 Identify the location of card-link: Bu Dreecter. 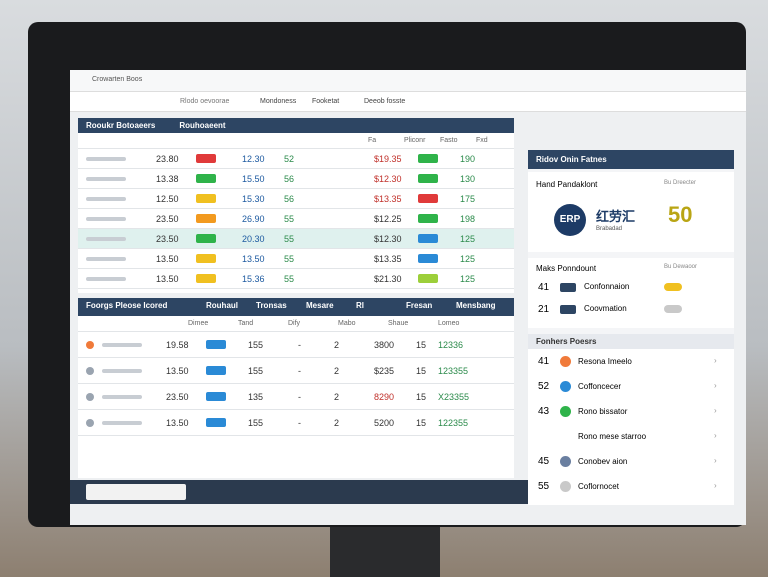
(680, 183).